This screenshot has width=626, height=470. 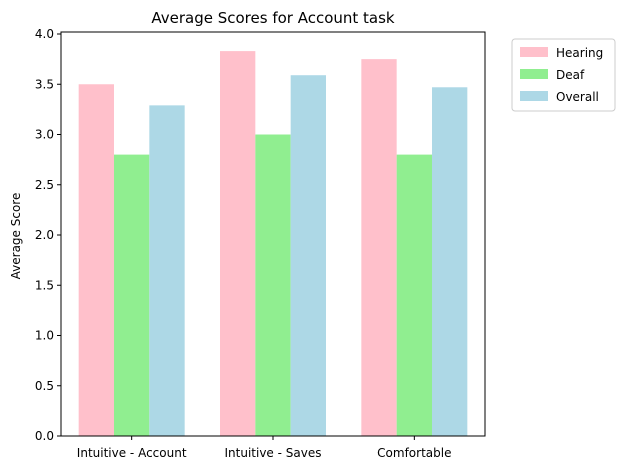 What do you see at coordinates (579, 53) in the screenshot?
I see `legend-label-hearing: Hearing` at bounding box center [579, 53].